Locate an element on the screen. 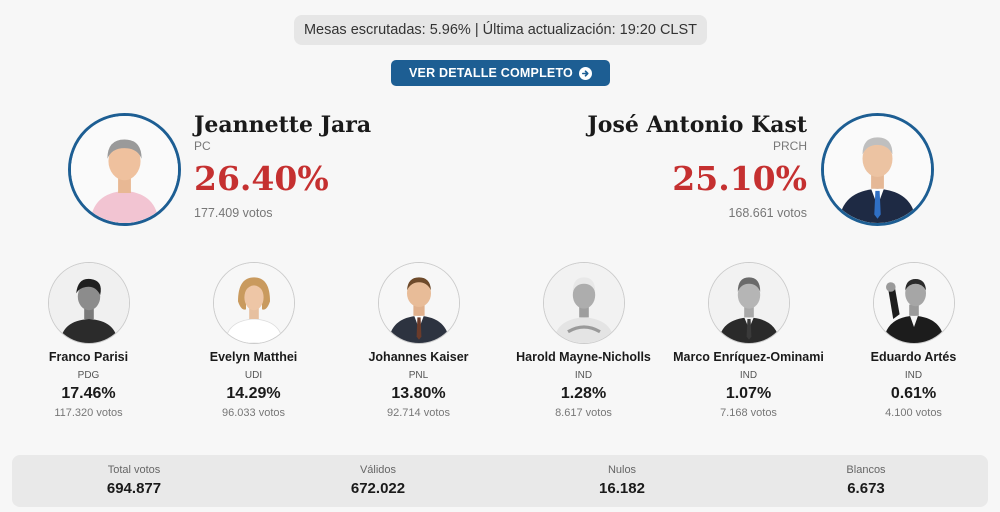 The height and width of the screenshot is (512, 1000). valid-votes-stat: Válidos 672.022 is located at coordinates (378, 481).